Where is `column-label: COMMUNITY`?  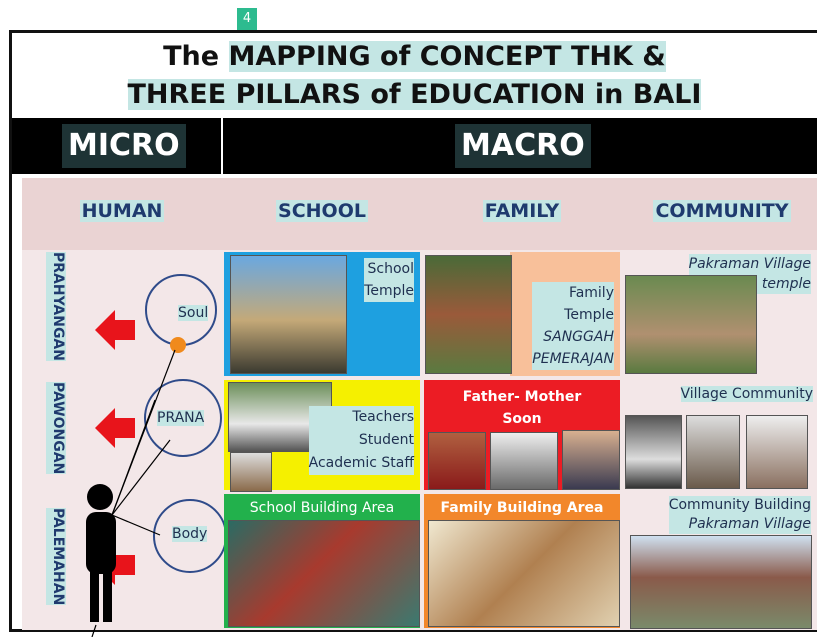 column-label: COMMUNITY is located at coordinates (719, 211).